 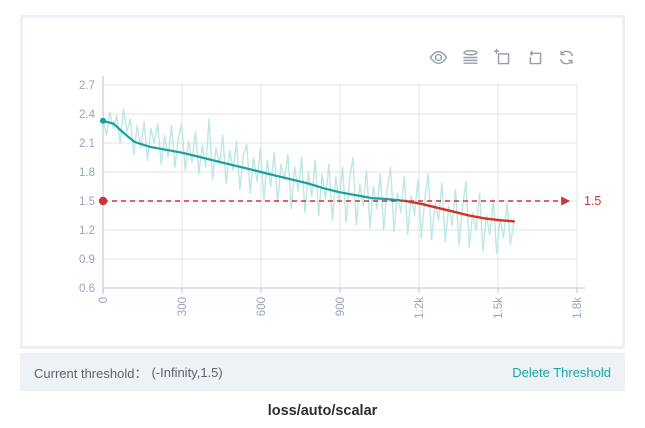 What do you see at coordinates (87, 144) in the screenshot?
I see `y-tick-label: 2.1` at bounding box center [87, 144].